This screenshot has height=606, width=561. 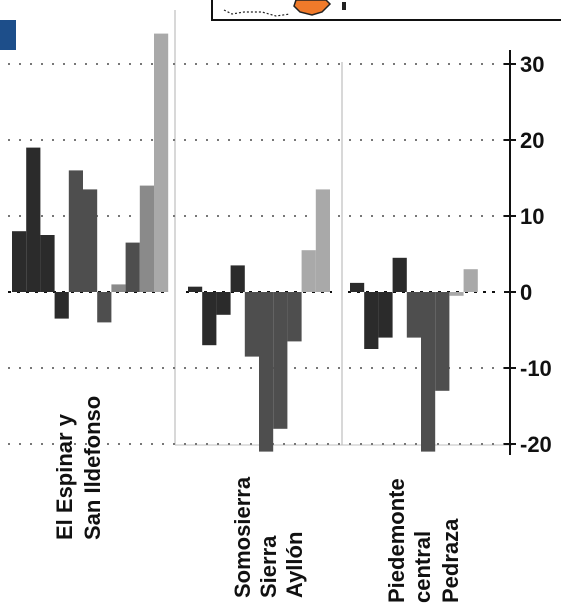 What do you see at coordinates (386, 10) in the screenshot?
I see `inset-map-frame` at bounding box center [386, 10].